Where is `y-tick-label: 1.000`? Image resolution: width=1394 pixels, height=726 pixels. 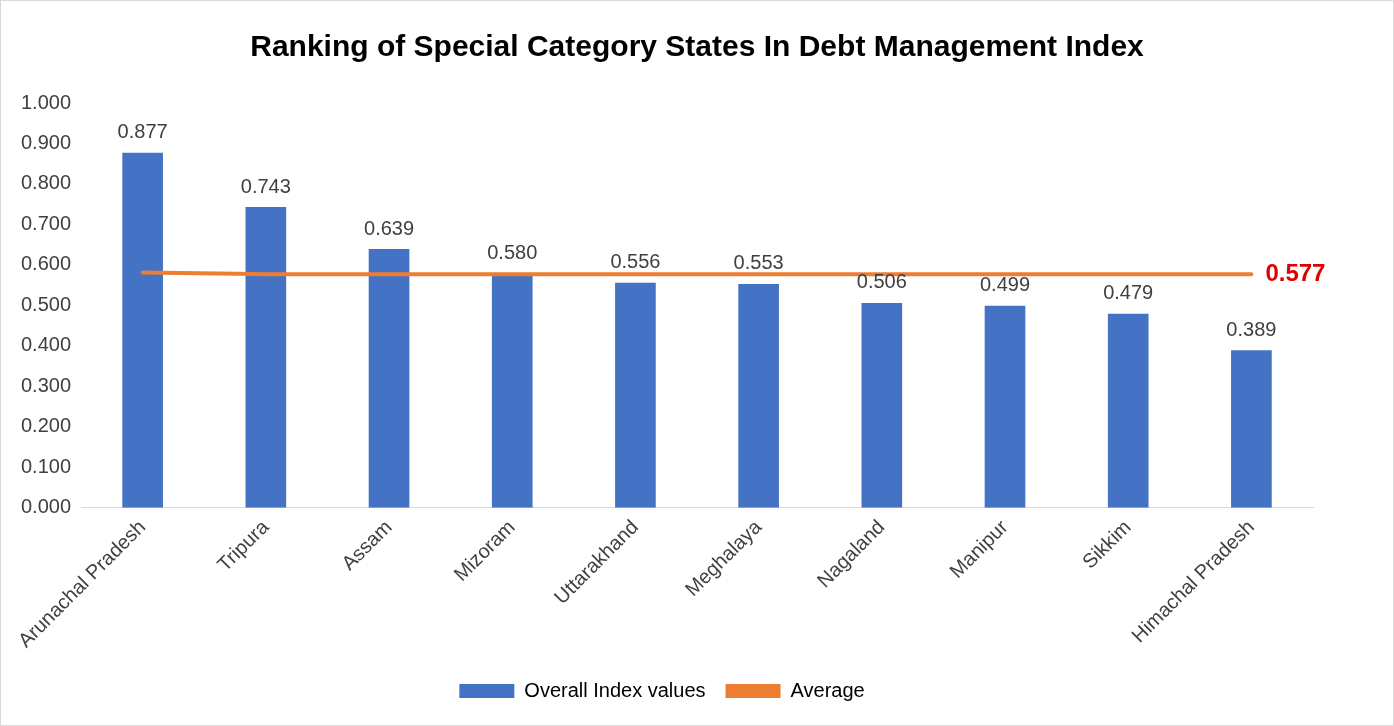 y-tick-label: 1.000 is located at coordinates (46, 101).